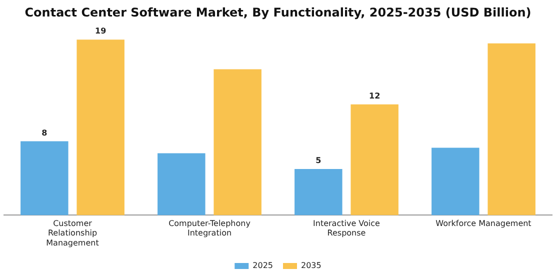 Image resolution: width=560 pixels, height=280 pixels. I want to click on data-label: 5, so click(319, 161).